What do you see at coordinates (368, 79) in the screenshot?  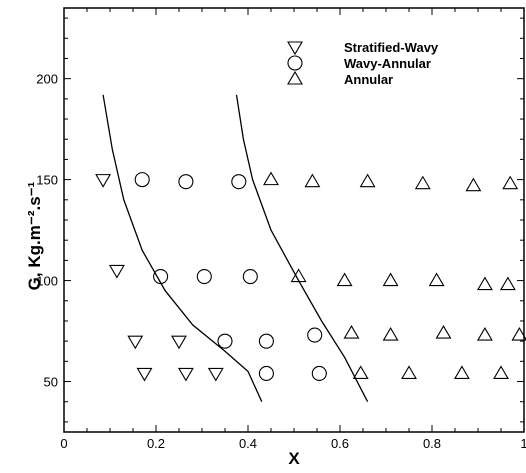 I see `legend-annular-label: Annular` at bounding box center [368, 79].